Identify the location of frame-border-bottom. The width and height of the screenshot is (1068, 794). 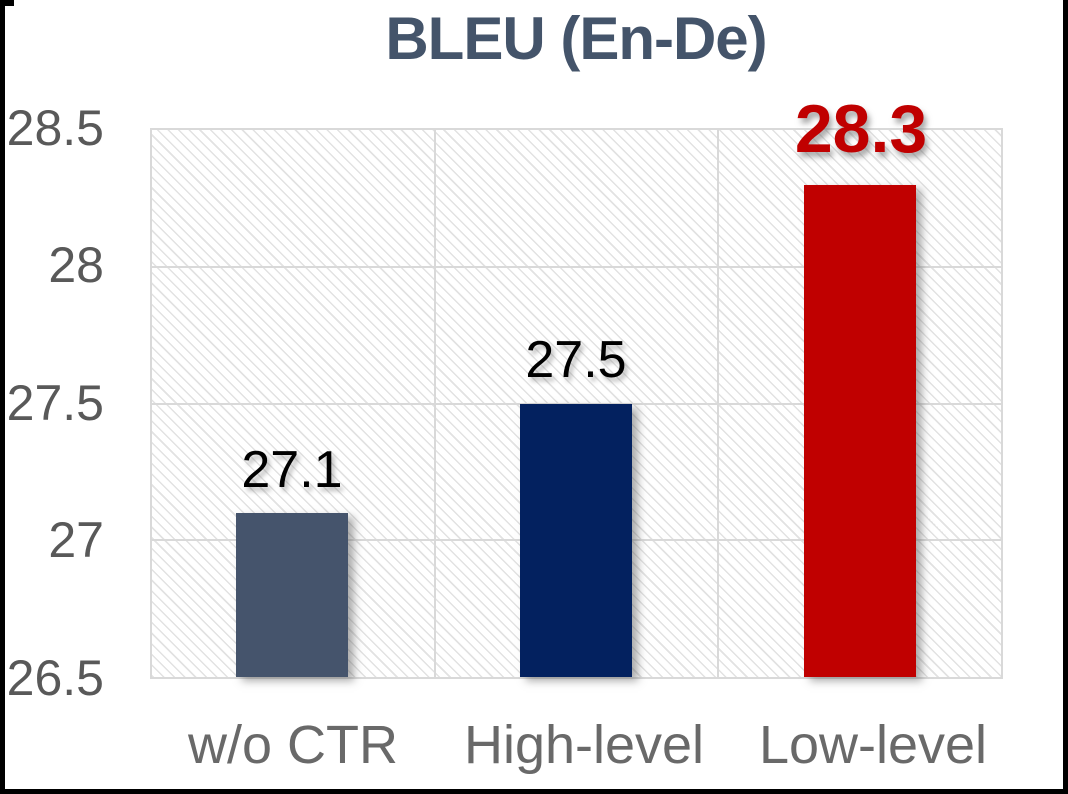
(534, 791).